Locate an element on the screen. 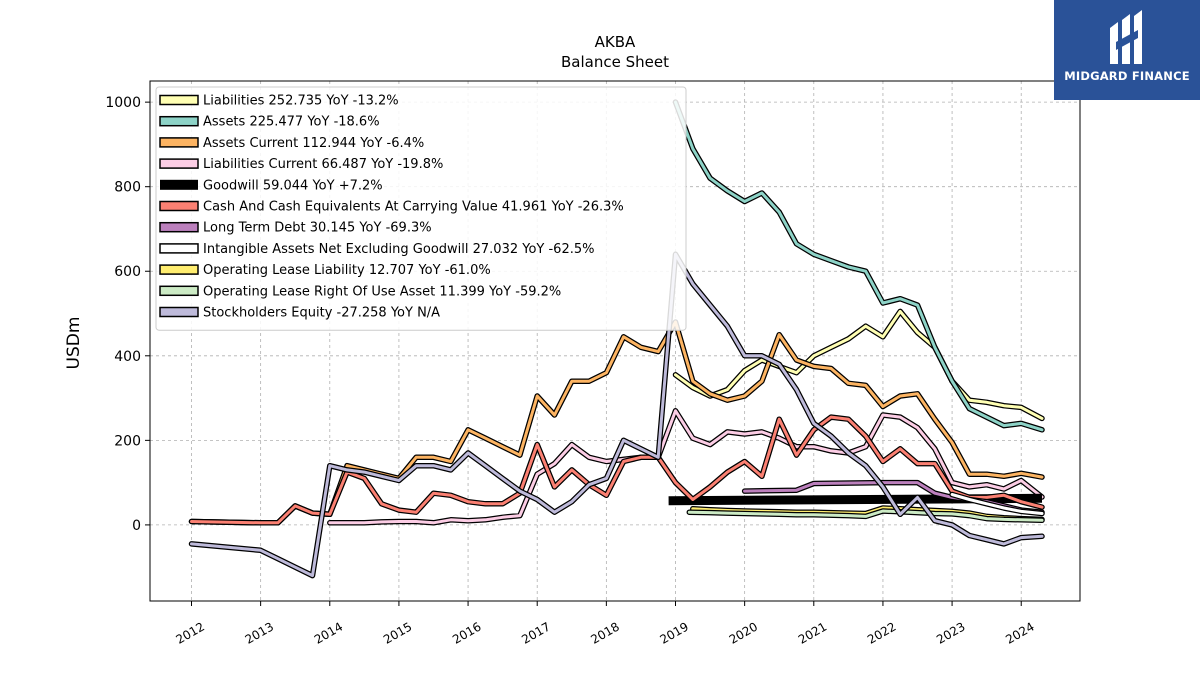 The width and height of the screenshot is (1200, 675). legend-label: Goodwill 59.044 YoY +7.2% is located at coordinates (293, 185).